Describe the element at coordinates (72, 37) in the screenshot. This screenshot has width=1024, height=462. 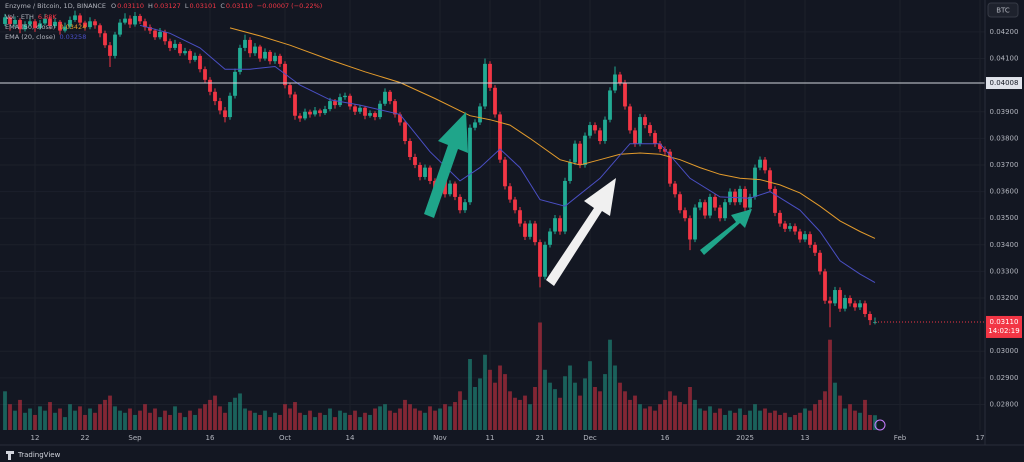
I see `ema-legend-value: 0.03258` at that location.